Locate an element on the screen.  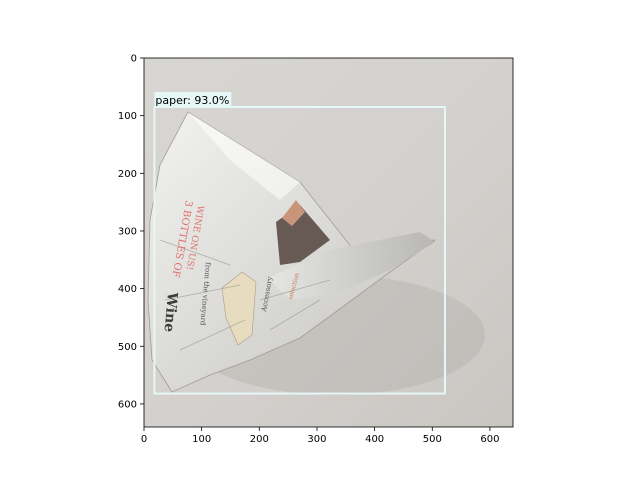
y-tick-label: 200 is located at coordinates (127, 174).